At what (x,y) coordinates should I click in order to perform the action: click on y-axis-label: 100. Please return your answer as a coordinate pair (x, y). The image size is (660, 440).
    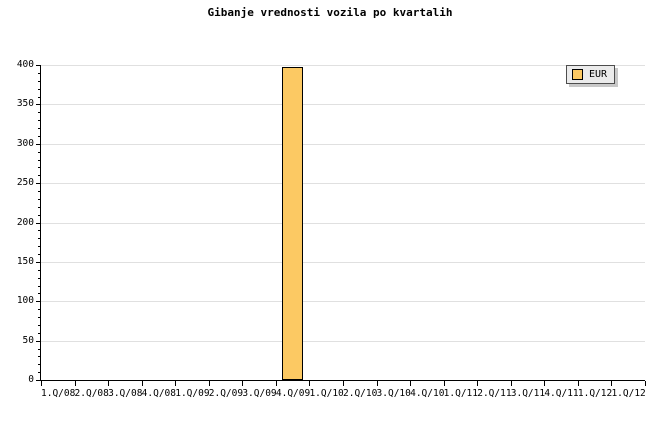
    Looking at the image, I should click on (25, 301).